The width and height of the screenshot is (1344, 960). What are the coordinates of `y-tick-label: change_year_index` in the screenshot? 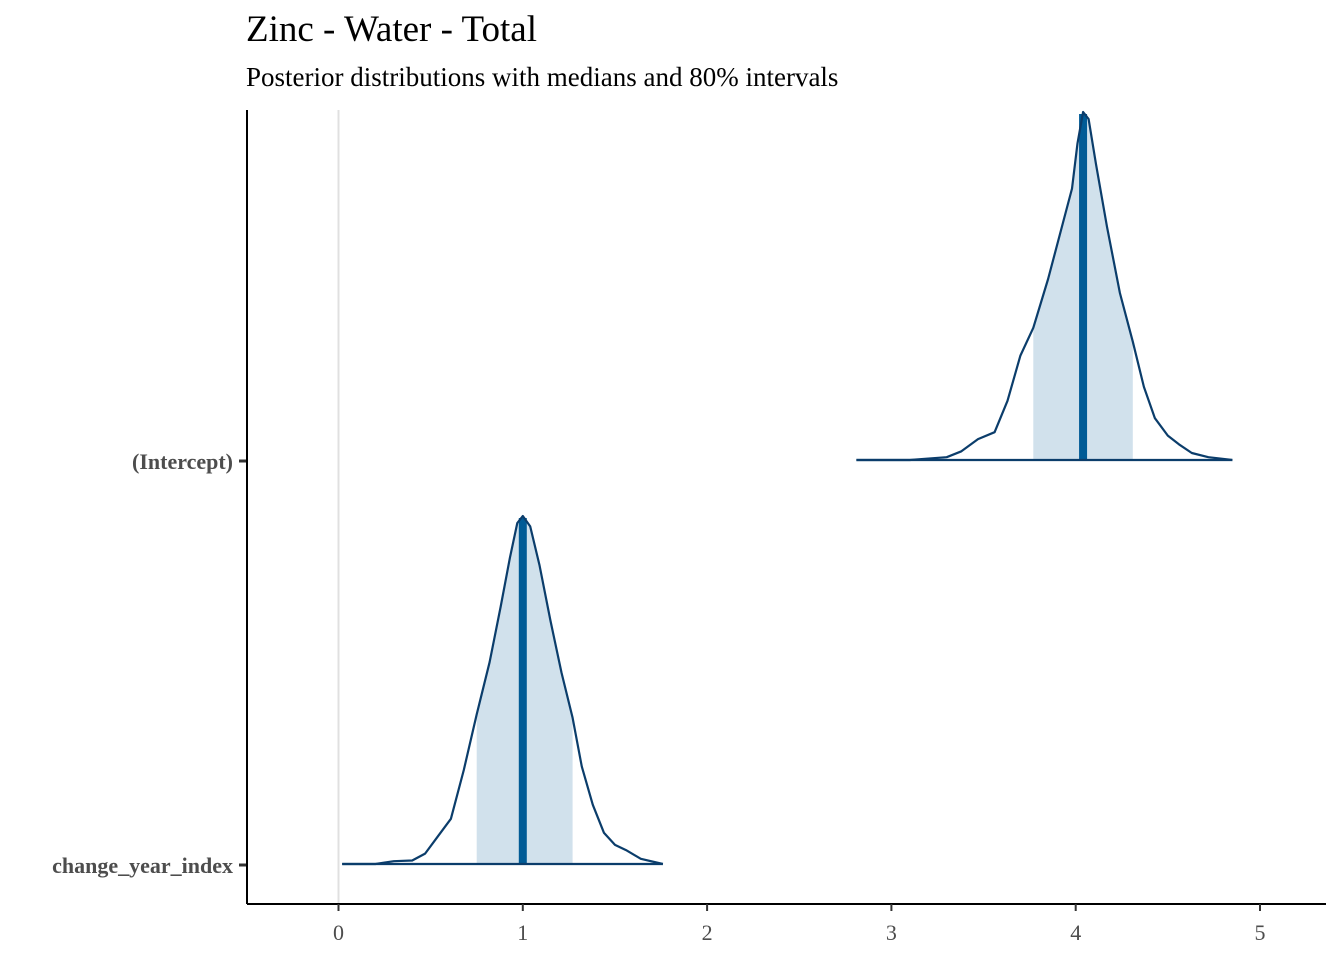 It's located at (142, 865).